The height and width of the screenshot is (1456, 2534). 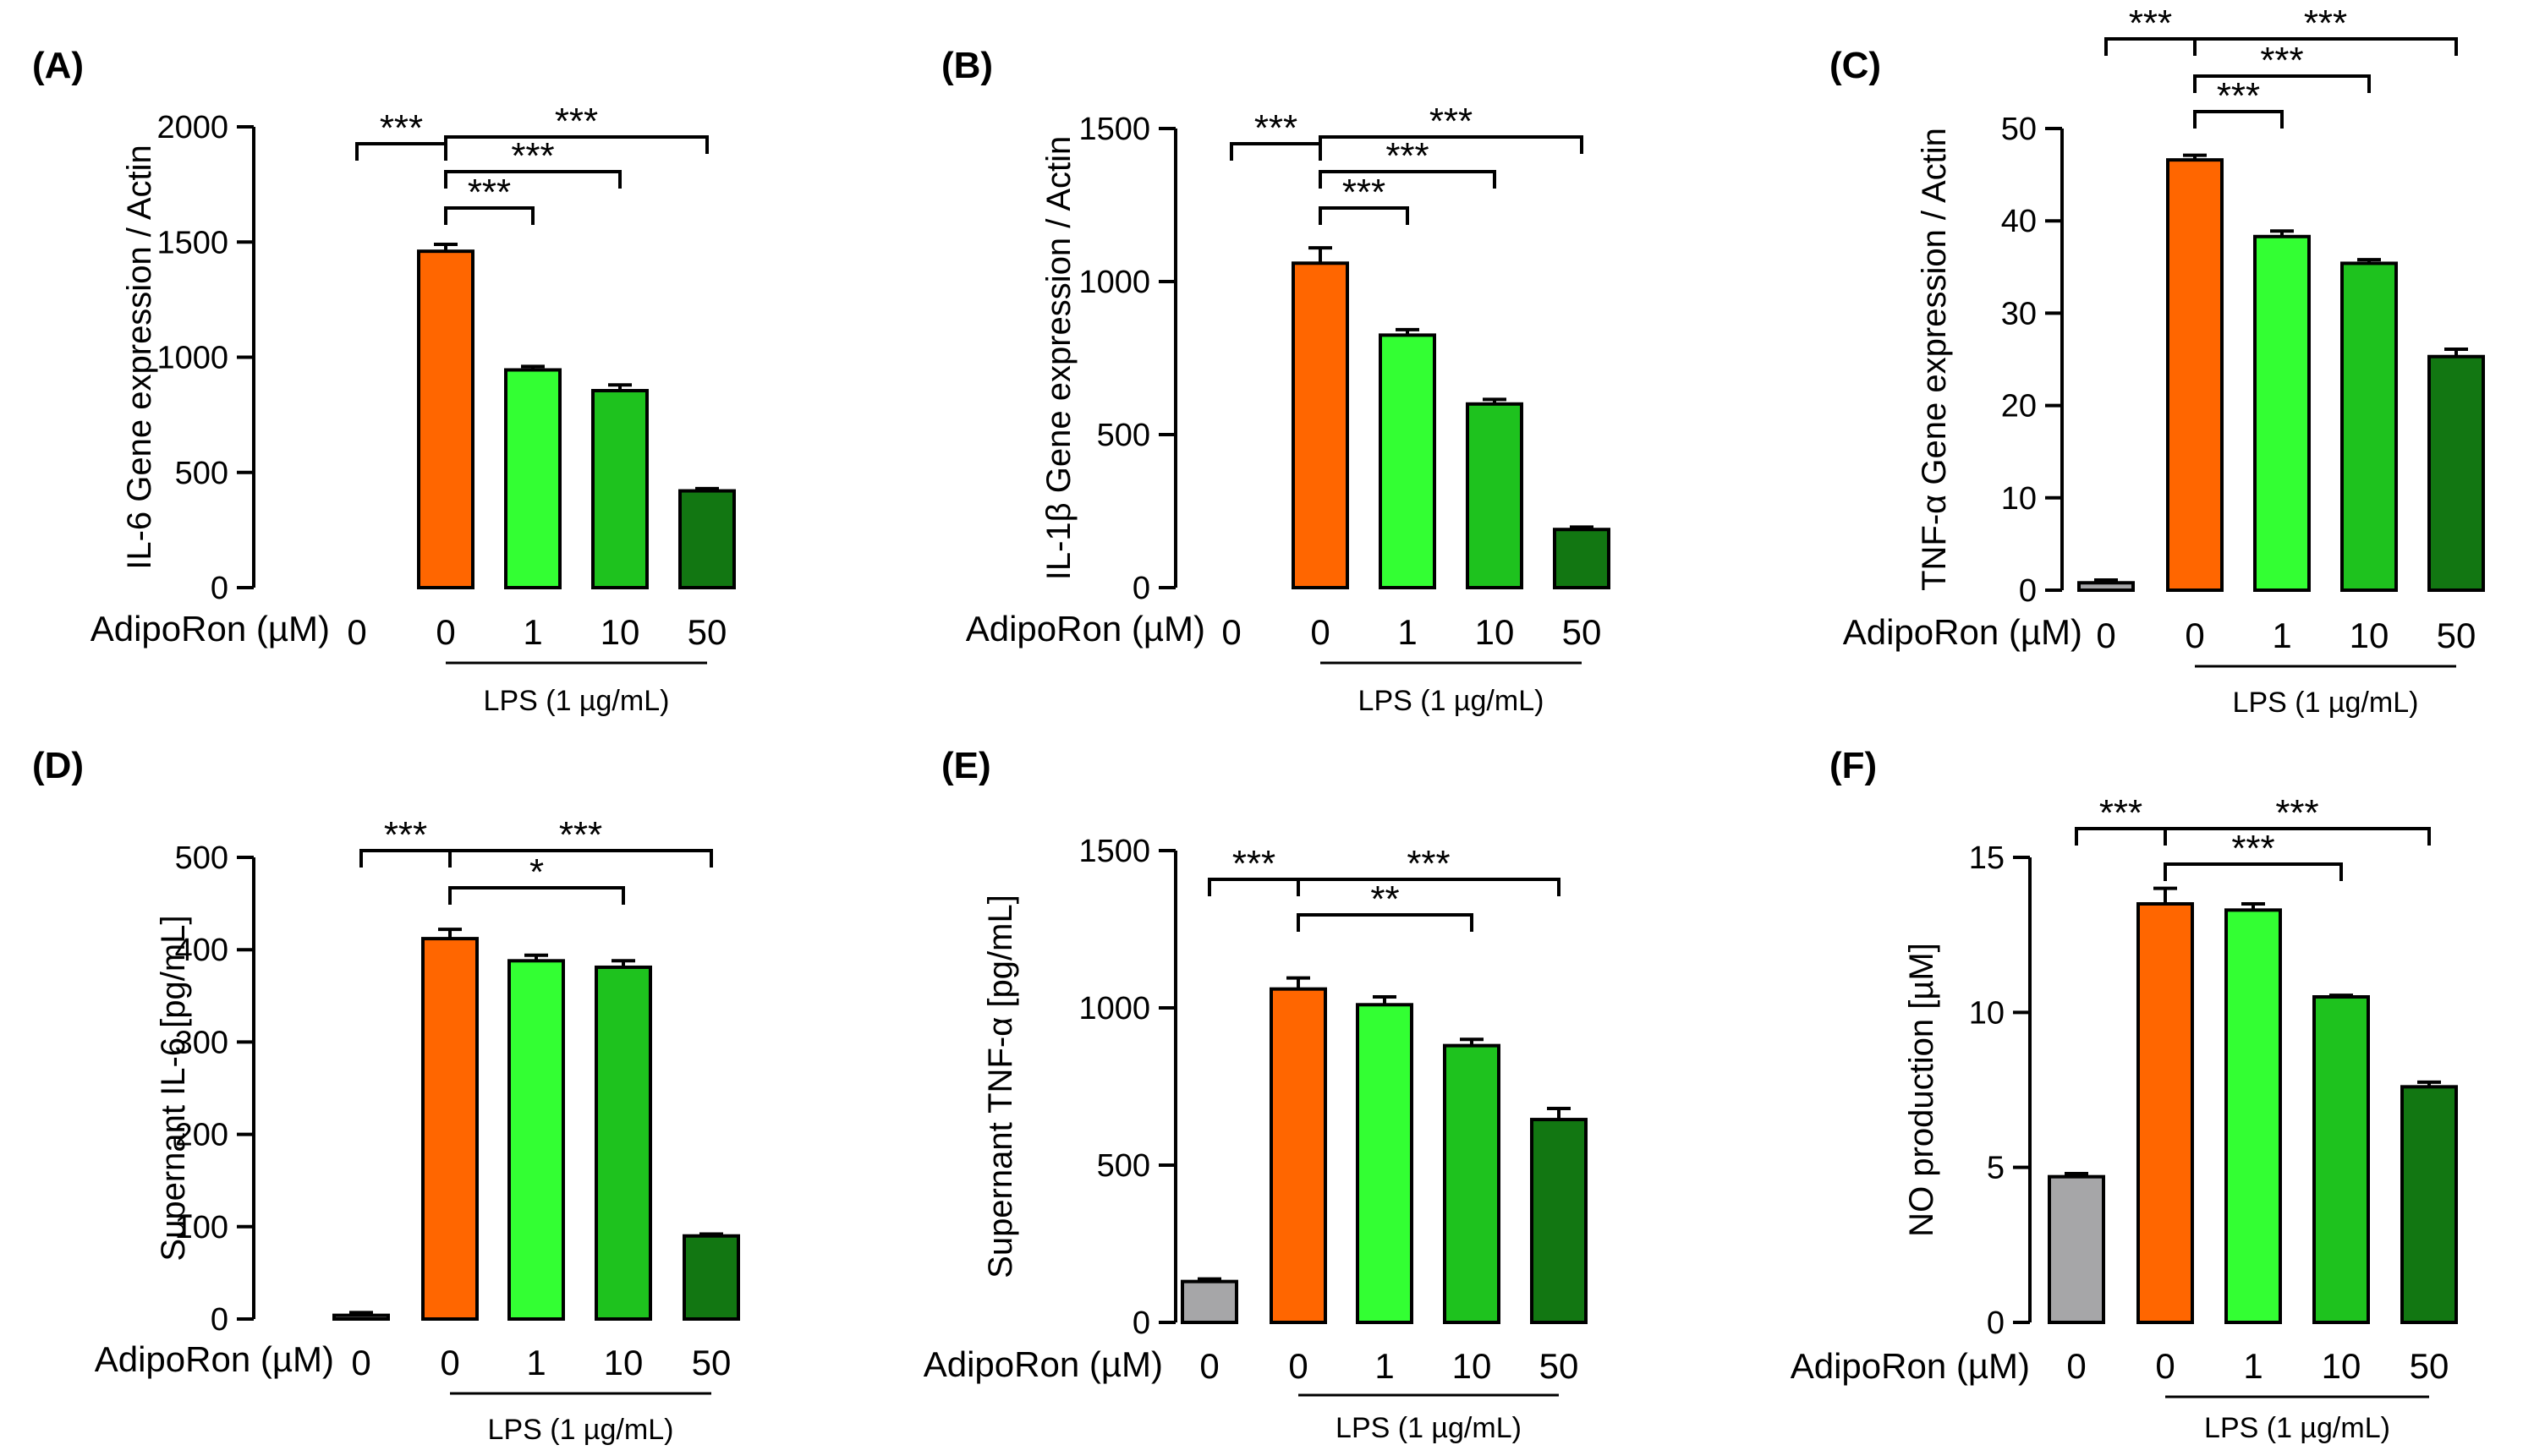 What do you see at coordinates (450, 1363) in the screenshot?
I see `panel-d-category-label-1: 0` at bounding box center [450, 1363].